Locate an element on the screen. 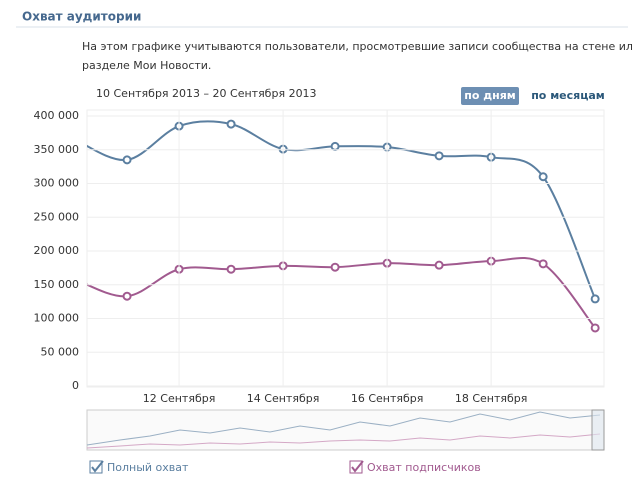 Image resolution: width=633 pixels, height=485 pixels. section-title: Охват аудитории is located at coordinates (81, 17).